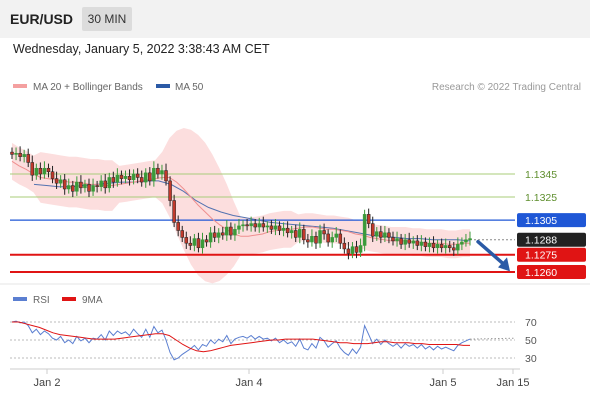 This screenshot has height=400, width=590. I want to click on forecast-arrow, so click(493, 255).